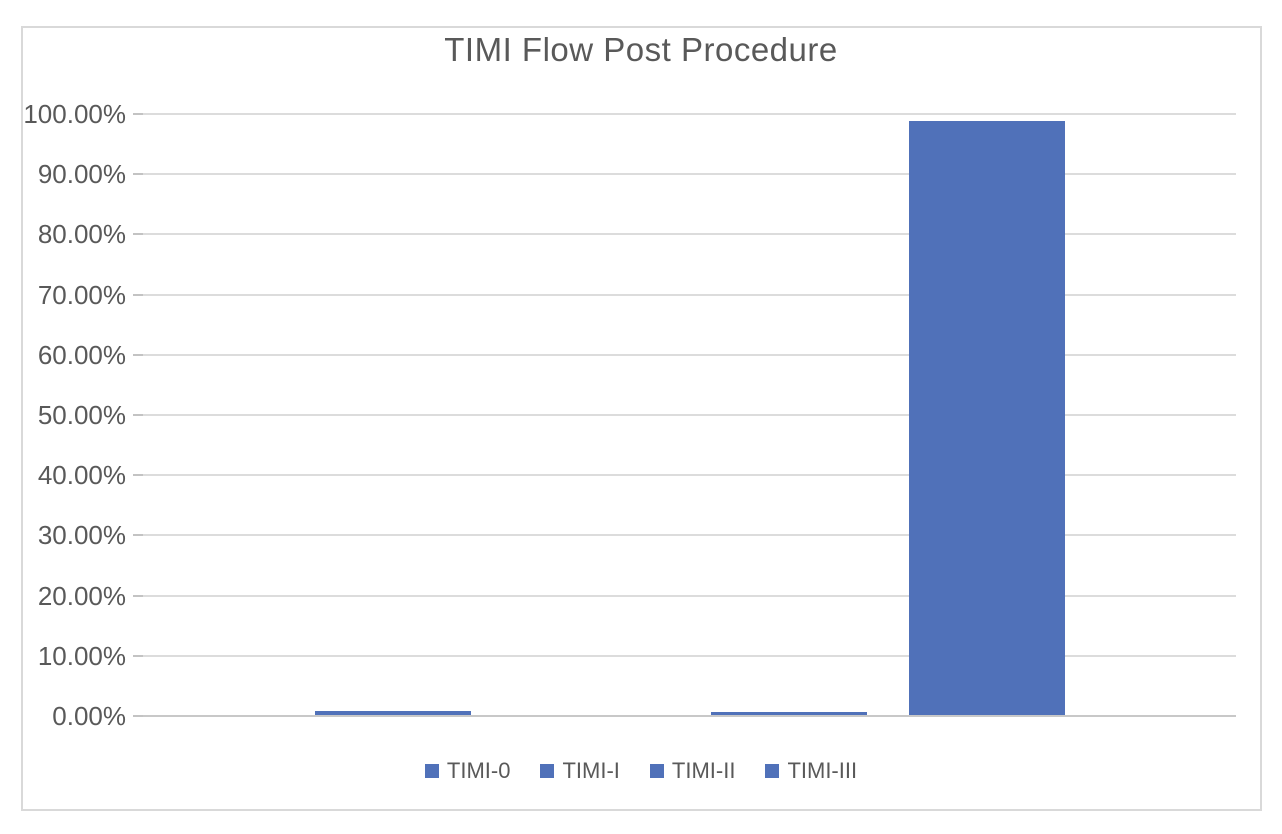 This screenshot has width=1282, height=834. Describe the element at coordinates (478, 770) in the screenshot. I see `legend-item-label: TIMI-0` at that location.